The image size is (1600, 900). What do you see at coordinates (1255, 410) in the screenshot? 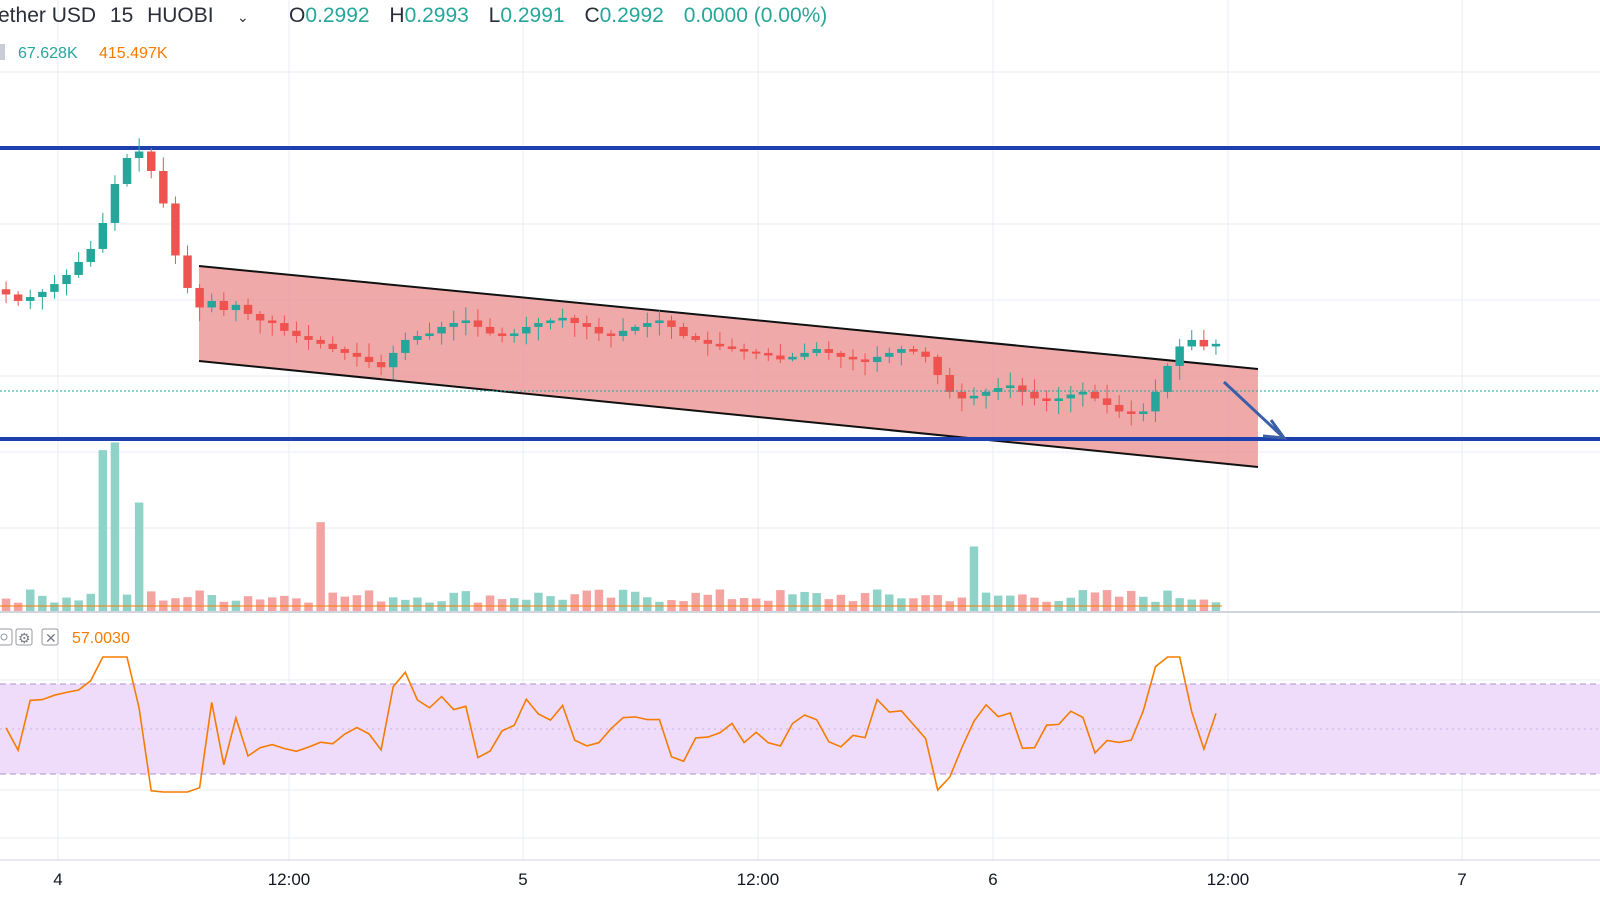
I see `projection-arrow` at bounding box center [1255, 410].